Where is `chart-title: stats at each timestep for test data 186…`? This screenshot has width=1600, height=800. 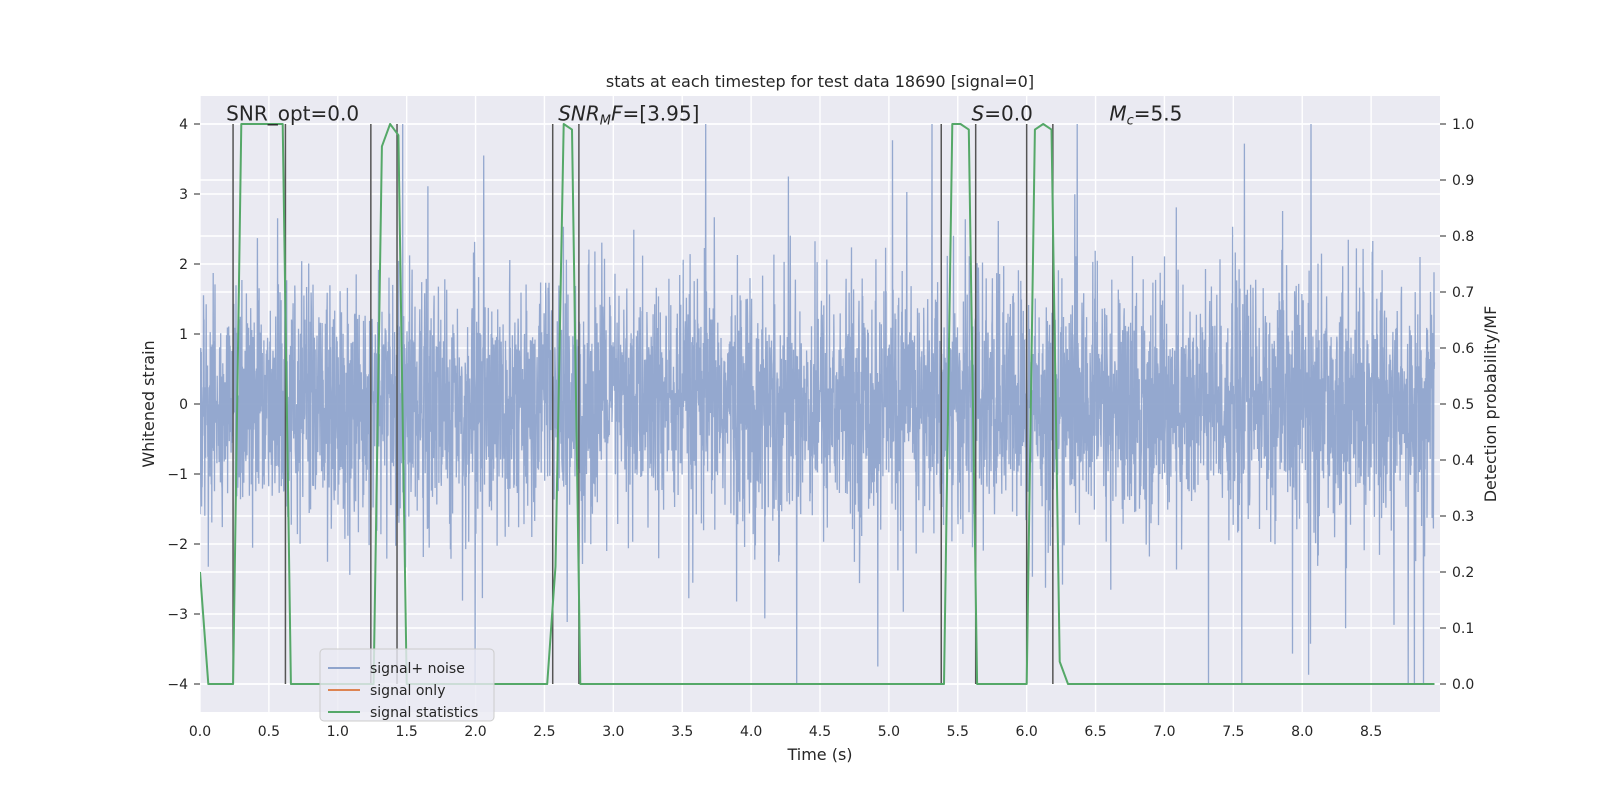 chart-title: stats at each timestep for test data 186… is located at coordinates (820, 81).